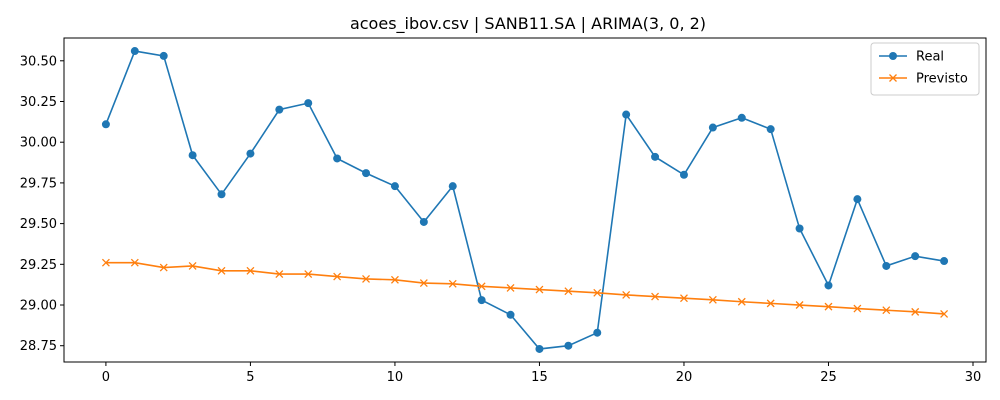 The height and width of the screenshot is (400, 1000). What do you see at coordinates (828, 377) in the screenshot?
I see `x-tick-label: 25` at bounding box center [828, 377].